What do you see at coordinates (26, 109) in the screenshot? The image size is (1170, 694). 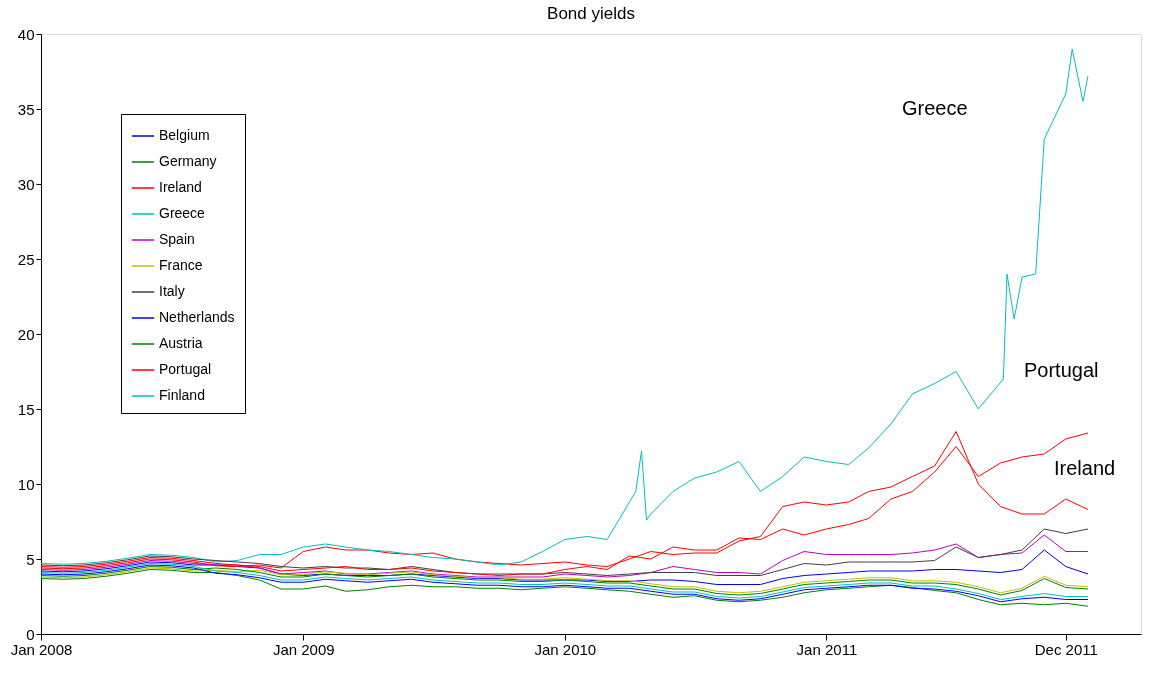 I see `y-tick-label: 35` at bounding box center [26, 109].